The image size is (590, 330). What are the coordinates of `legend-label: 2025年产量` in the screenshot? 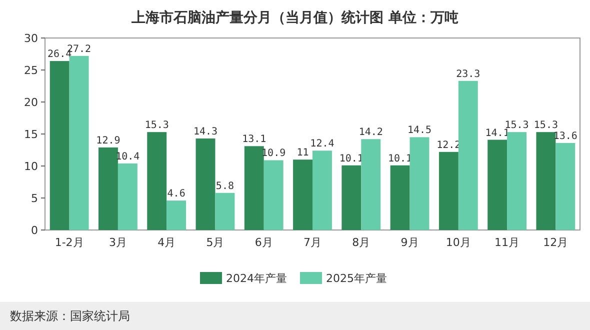 It's located at (356, 278).